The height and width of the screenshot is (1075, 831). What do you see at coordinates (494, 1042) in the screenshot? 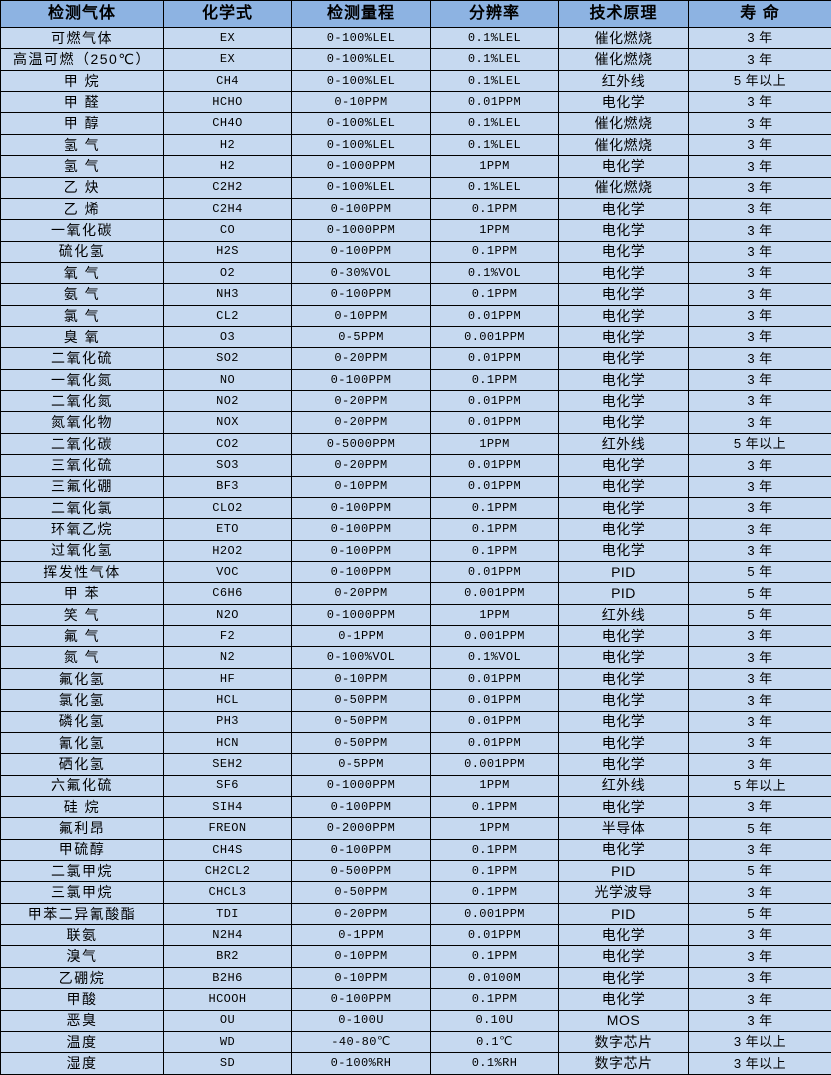
I see `cell-res: 0.1℃` at bounding box center [494, 1042].